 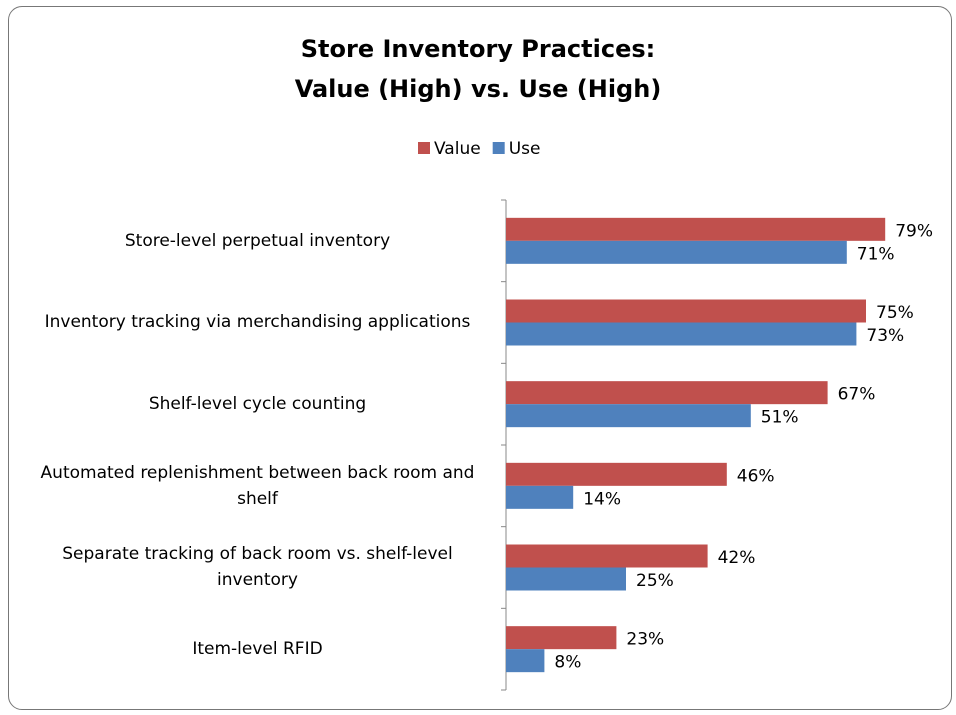 I want to click on data-label: 67%, so click(x=857, y=395).